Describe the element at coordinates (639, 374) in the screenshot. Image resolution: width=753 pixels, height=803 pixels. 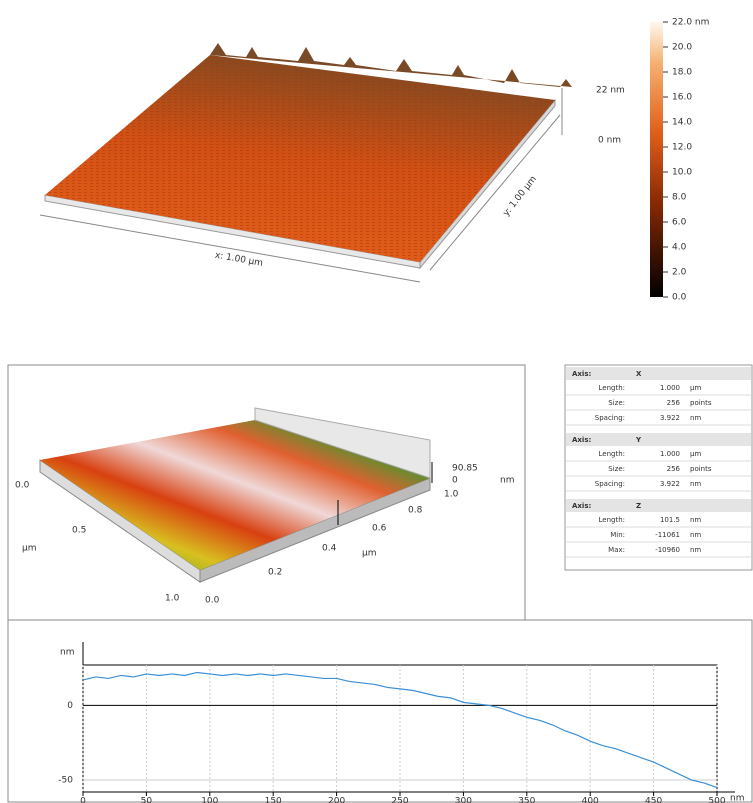
I see `table-header: X` at that location.